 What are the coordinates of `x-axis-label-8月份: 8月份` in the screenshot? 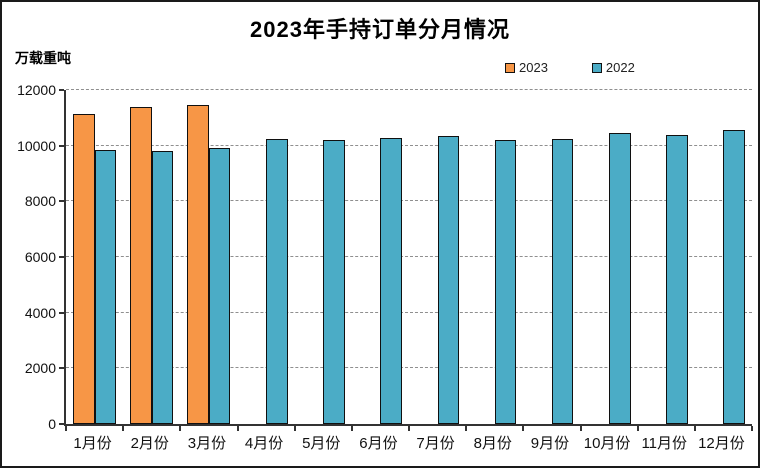 It's located at (492, 443).